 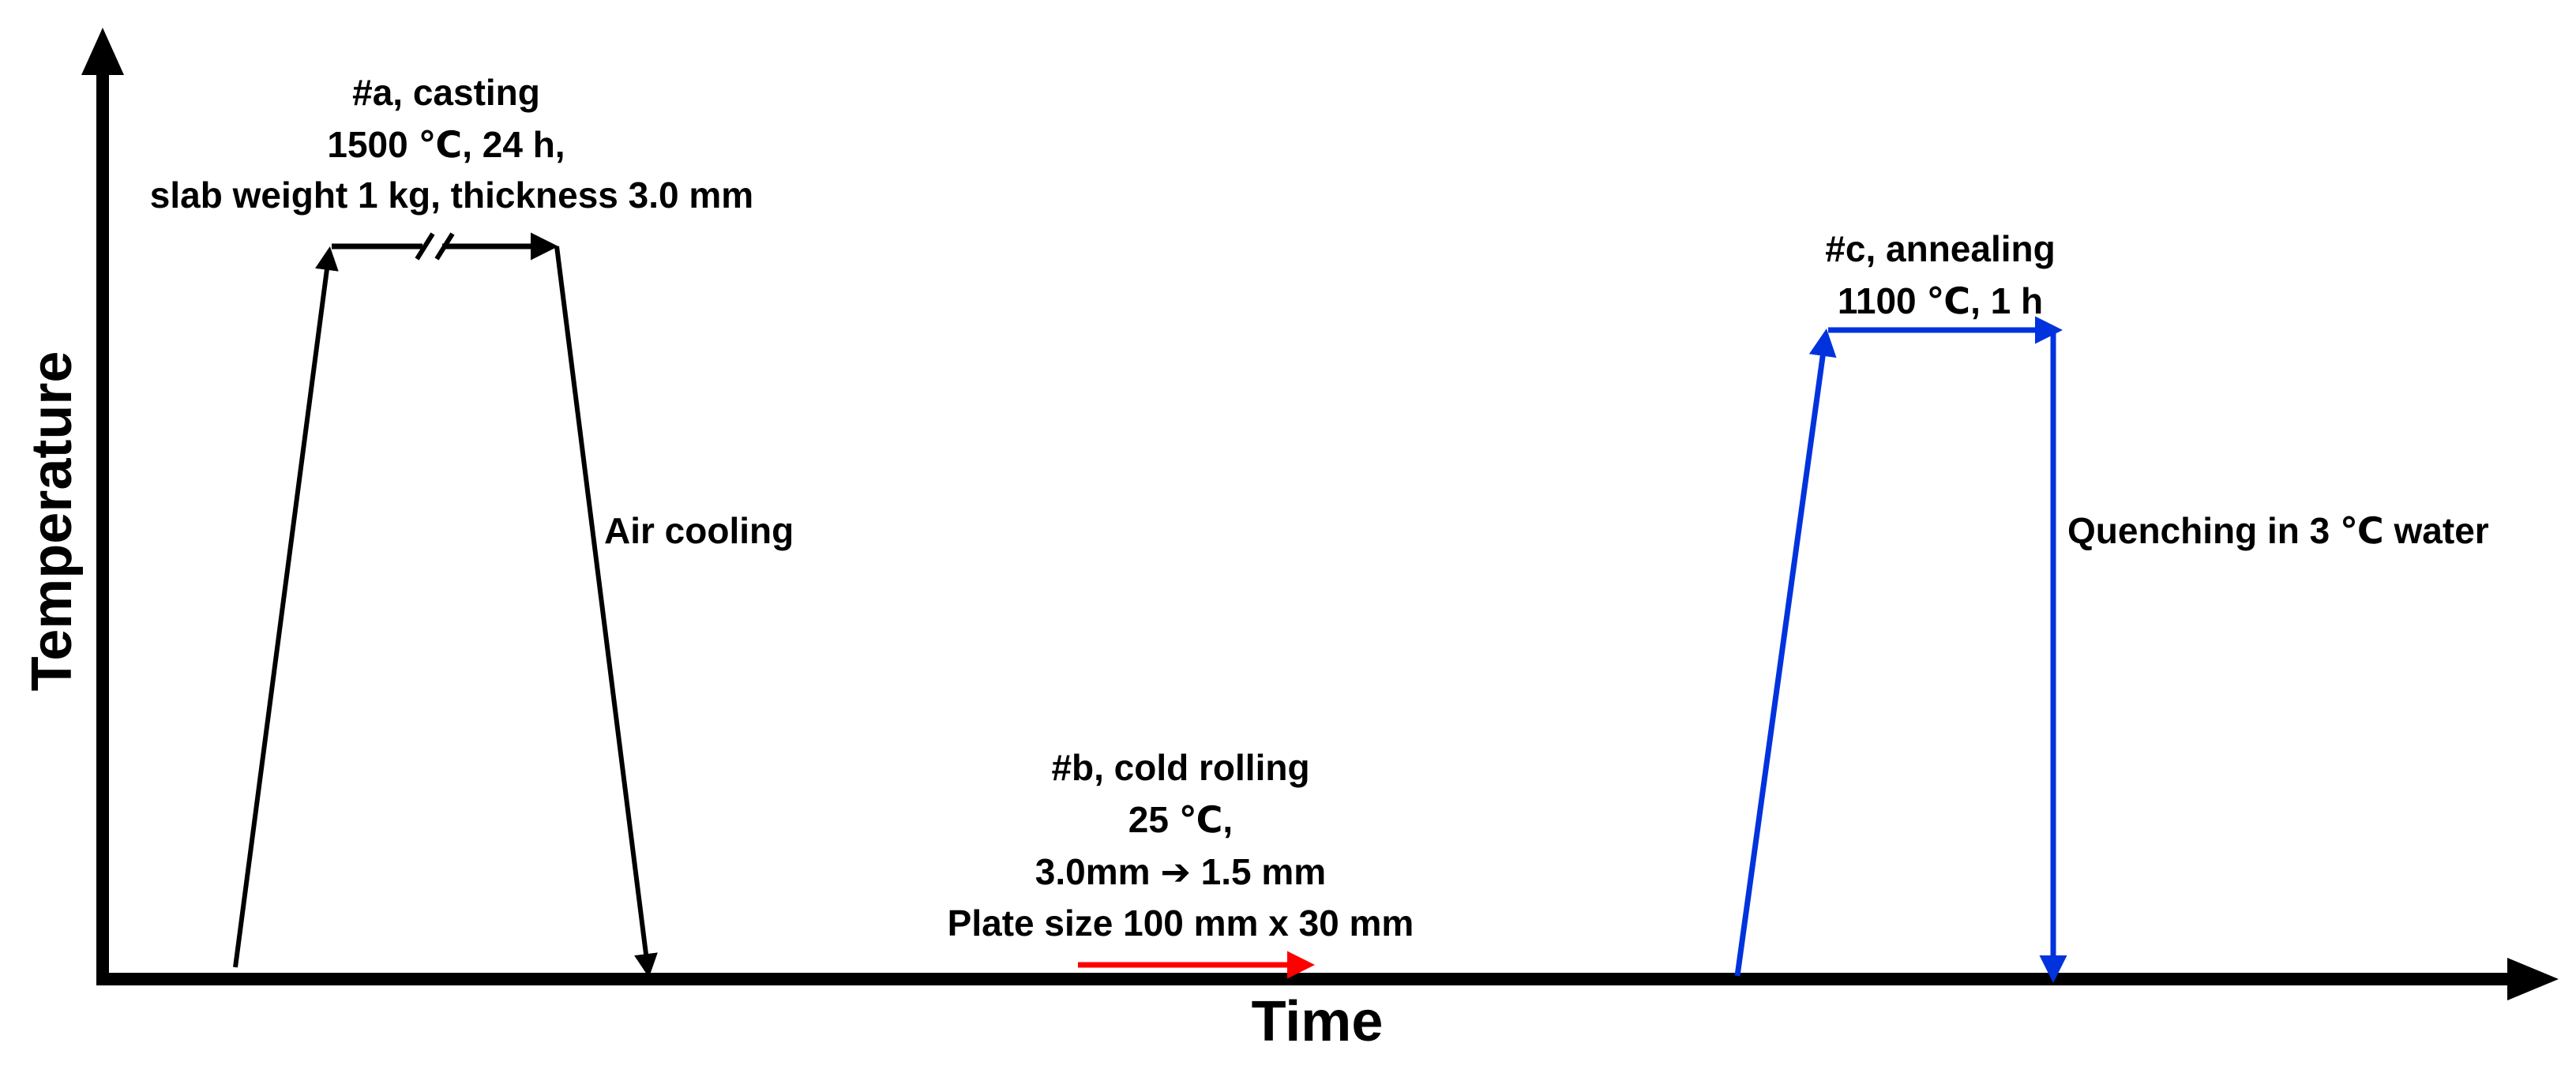 What do you see at coordinates (1181, 923) in the screenshot?
I see `plate-size: Plate size 100 mm x 30 mm` at bounding box center [1181, 923].